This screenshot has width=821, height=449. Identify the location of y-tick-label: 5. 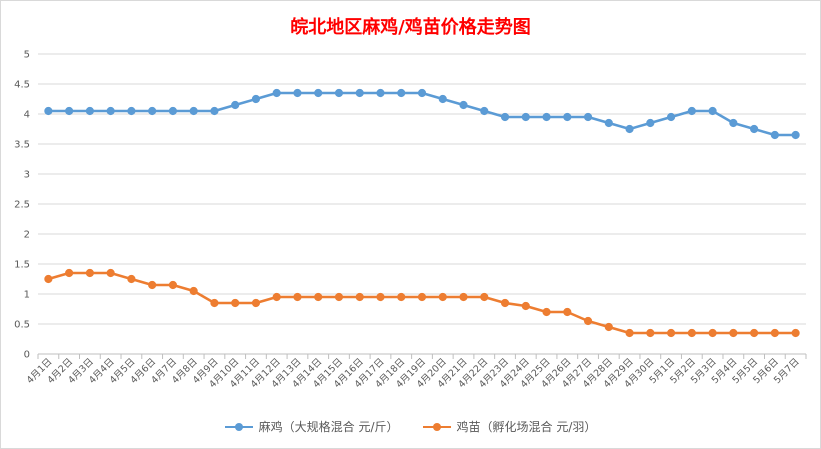
(27, 55).